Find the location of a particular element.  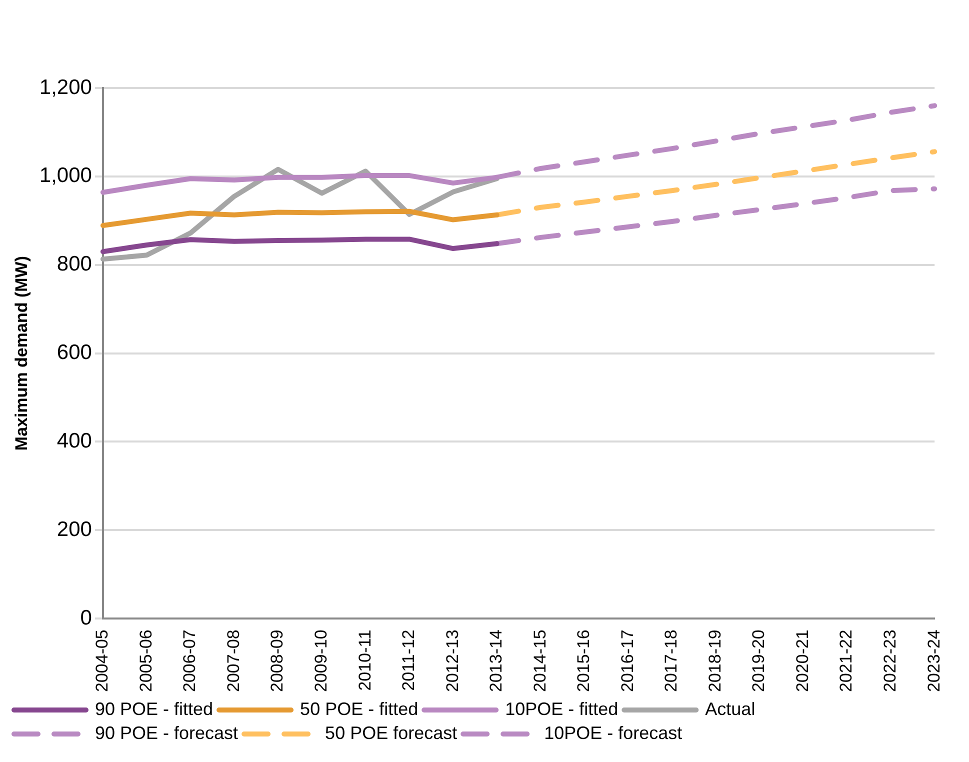

legend-label: 90 POE - fitted is located at coordinates (154, 708).